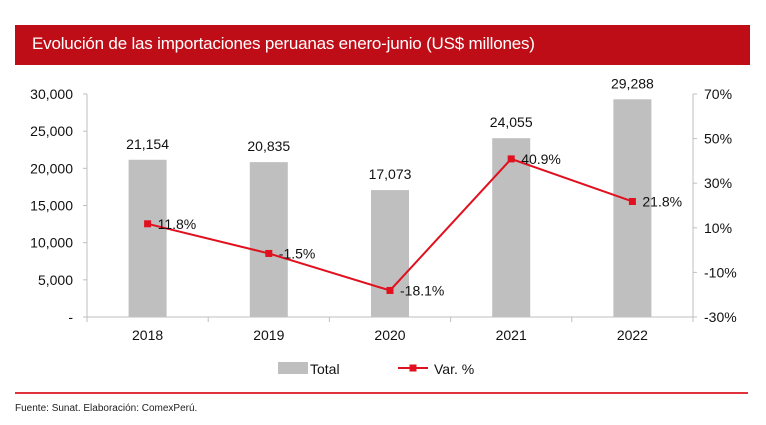  I want to click on left-tick-label: 5,000, so click(55, 280).